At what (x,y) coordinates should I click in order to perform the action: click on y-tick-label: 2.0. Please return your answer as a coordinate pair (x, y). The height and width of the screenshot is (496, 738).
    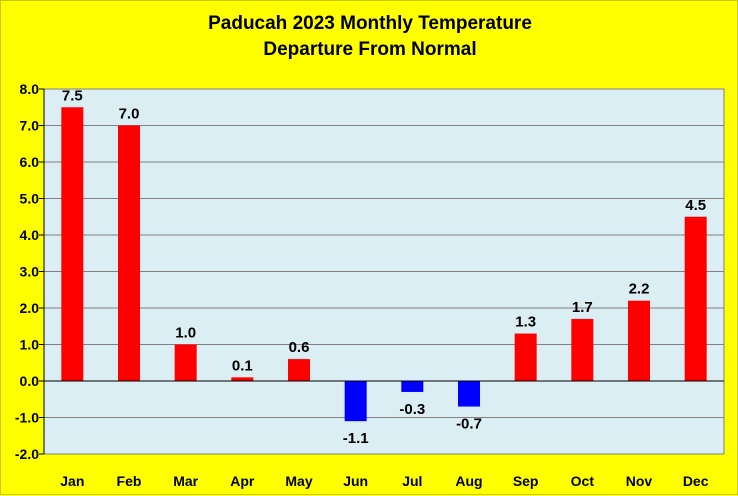
    Looking at the image, I should click on (30, 308).